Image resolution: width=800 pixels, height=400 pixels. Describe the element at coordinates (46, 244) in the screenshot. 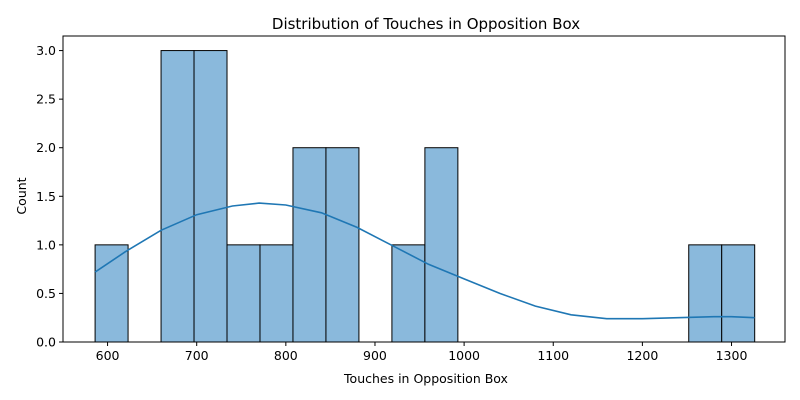

I see `y-tick-label: 1.0` at that location.